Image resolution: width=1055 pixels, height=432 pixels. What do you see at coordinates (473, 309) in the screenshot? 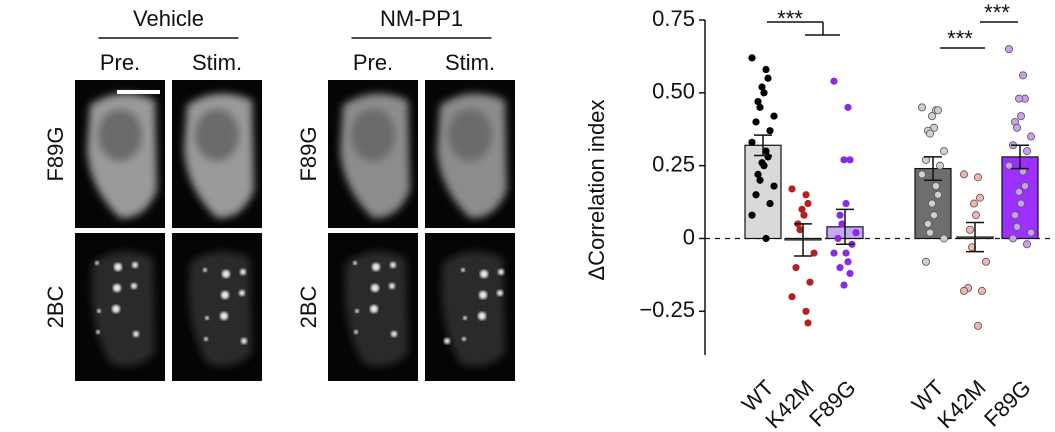
I see `cell-outline` at bounding box center [473, 309].